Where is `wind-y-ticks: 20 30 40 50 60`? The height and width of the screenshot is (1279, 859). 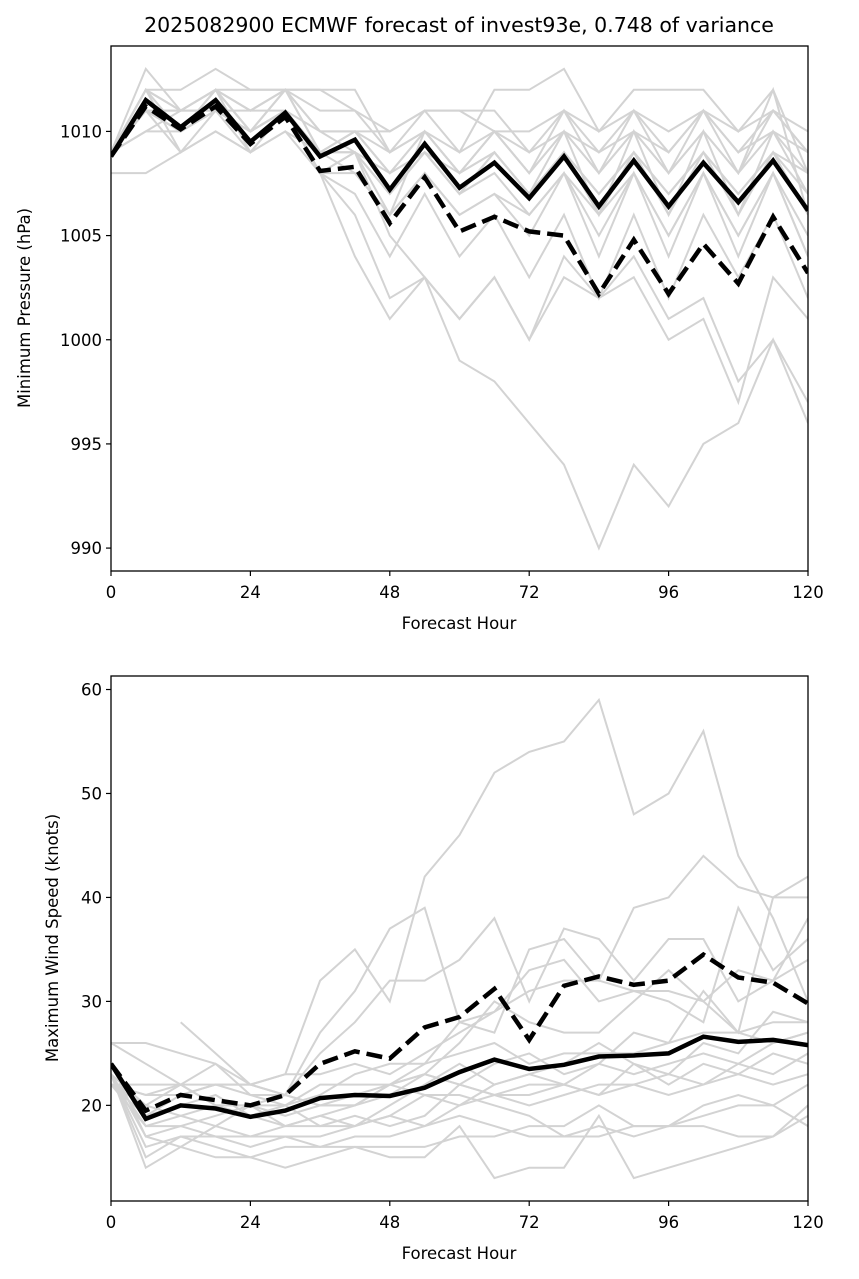
wind-y-ticks: 20 30 40 50 60 is located at coordinates (96, 898).